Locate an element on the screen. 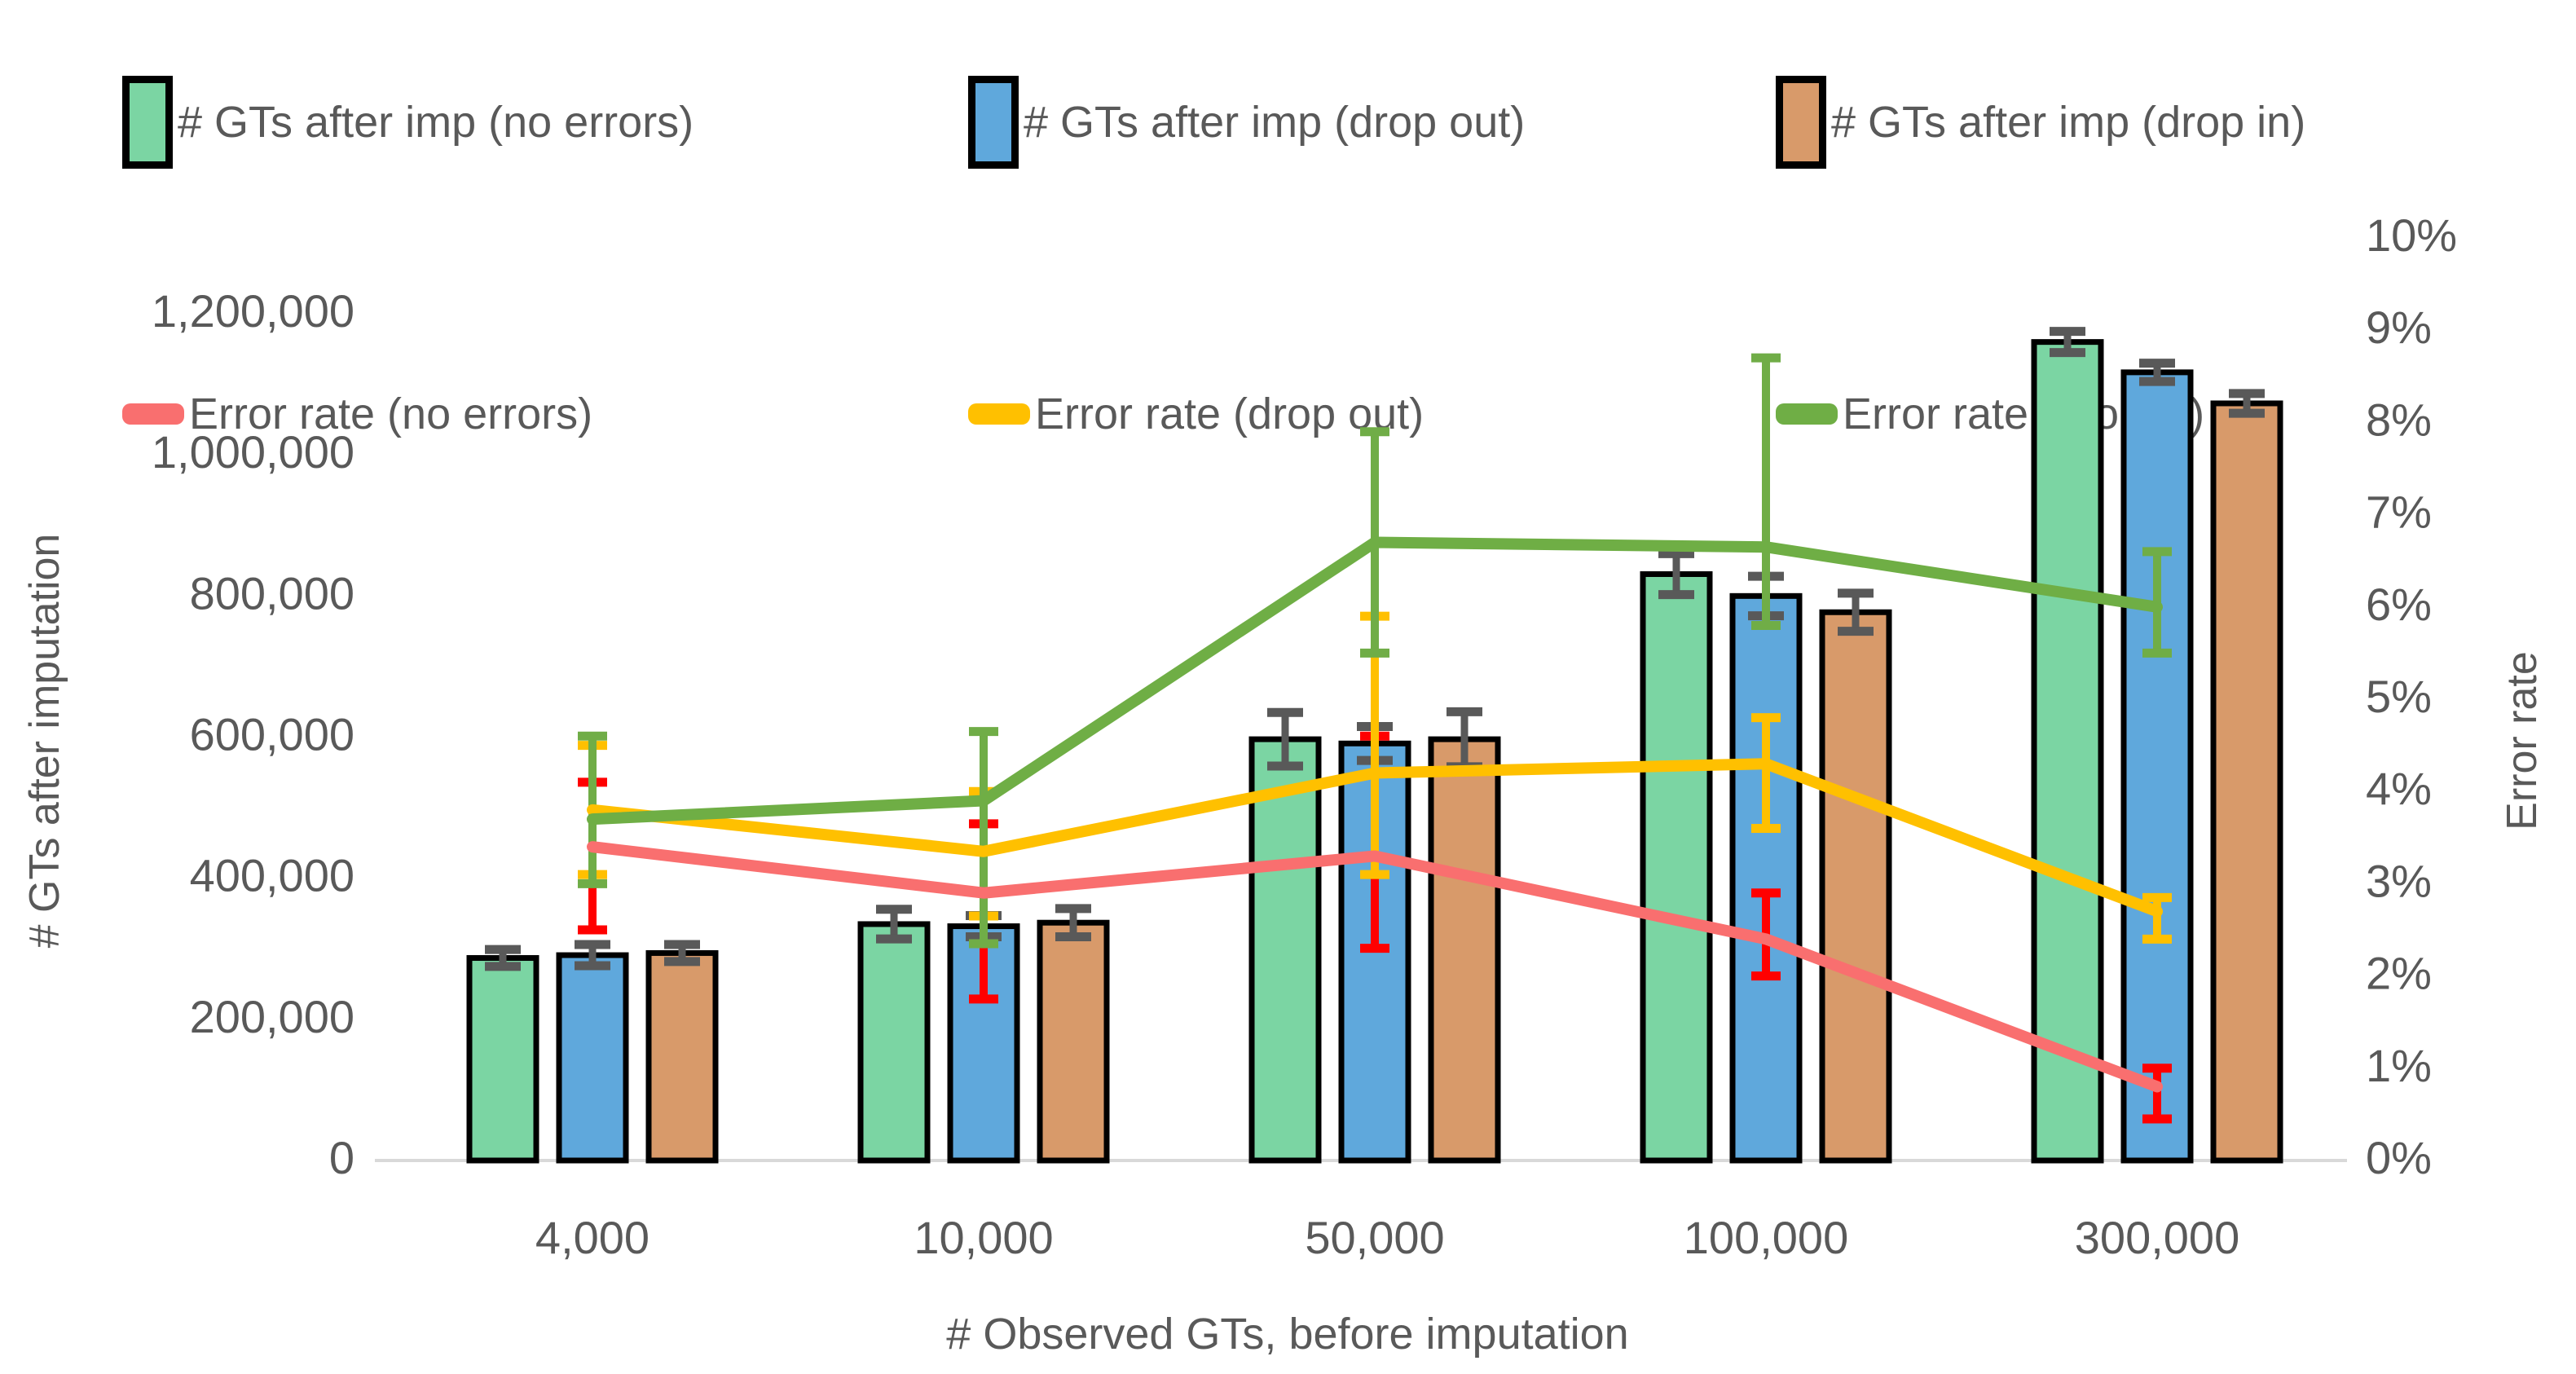 The image size is (2576, 1374). right-axis-tick: 8% is located at coordinates (2399, 420).